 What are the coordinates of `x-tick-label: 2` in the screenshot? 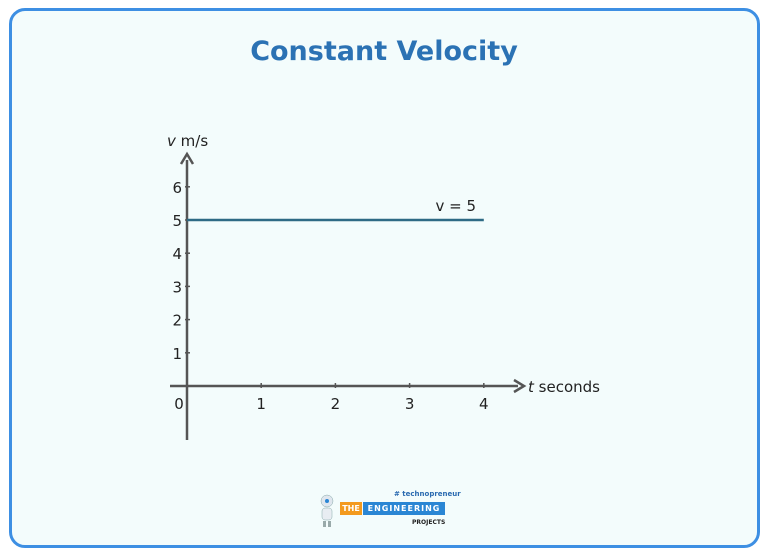 It's located at (336, 404).